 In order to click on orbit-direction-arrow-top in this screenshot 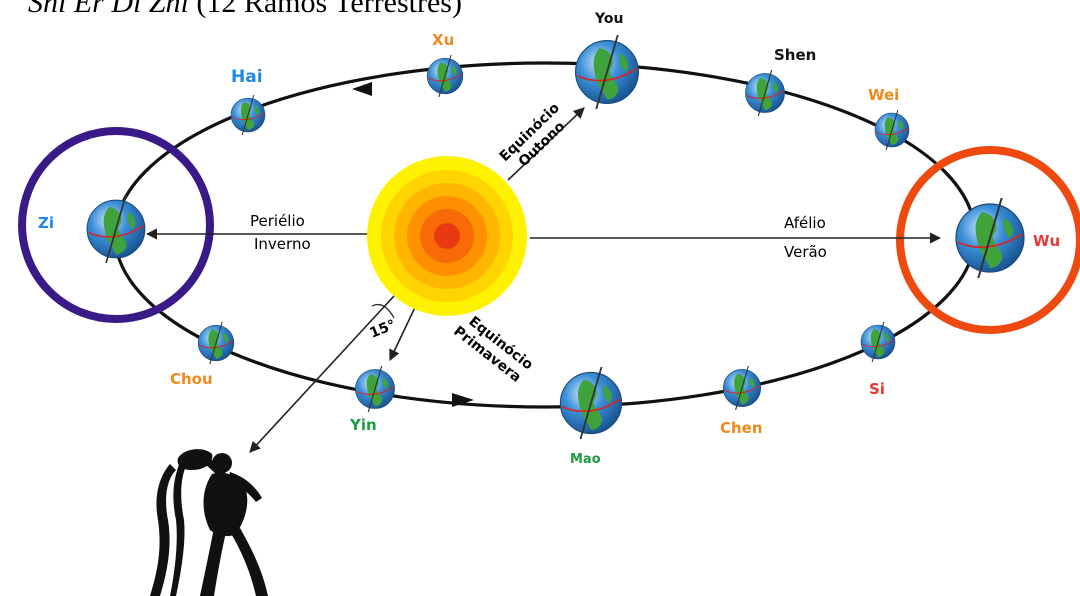, I will do `click(362, 89)`.